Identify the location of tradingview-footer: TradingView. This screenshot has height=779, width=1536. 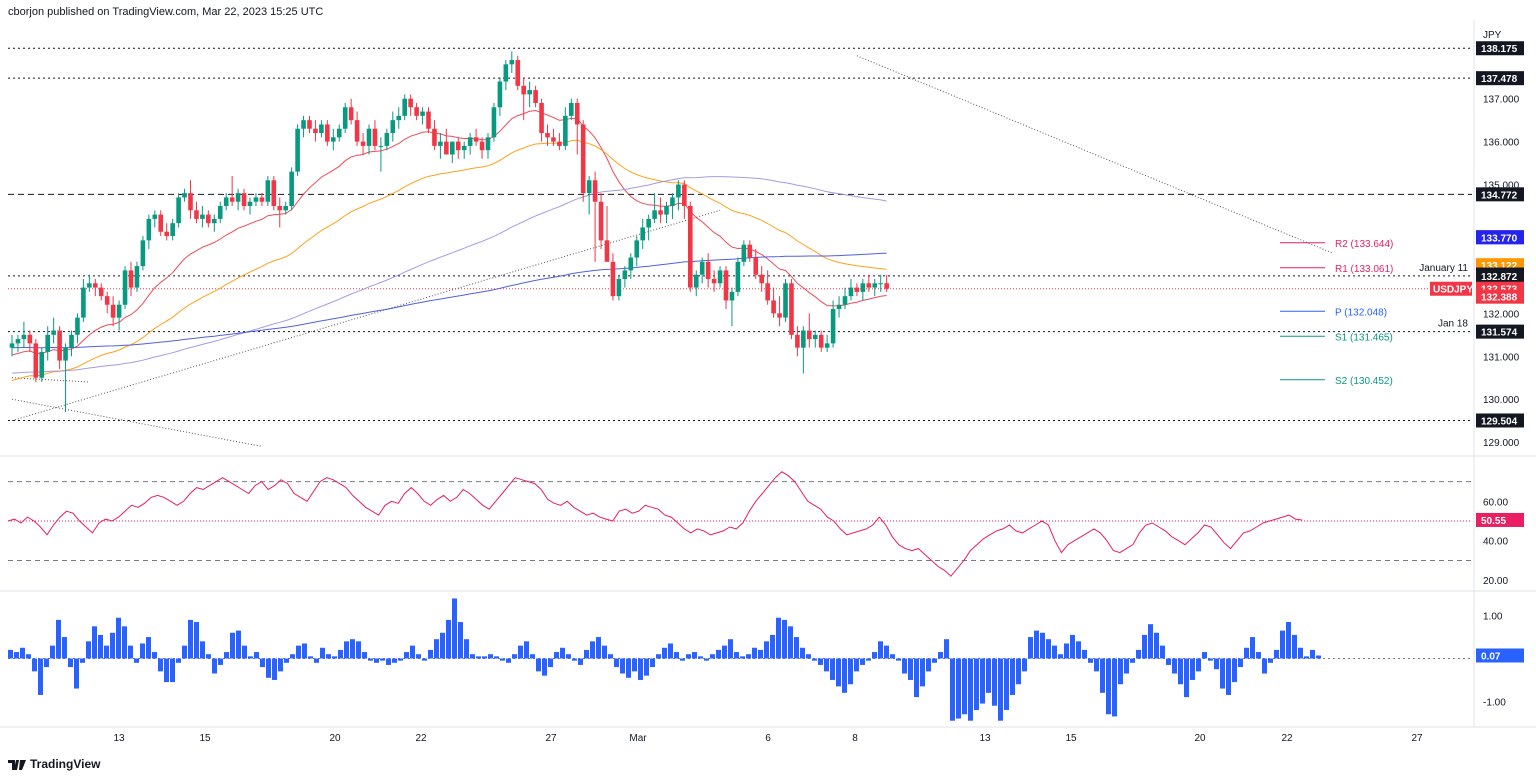
(54, 764).